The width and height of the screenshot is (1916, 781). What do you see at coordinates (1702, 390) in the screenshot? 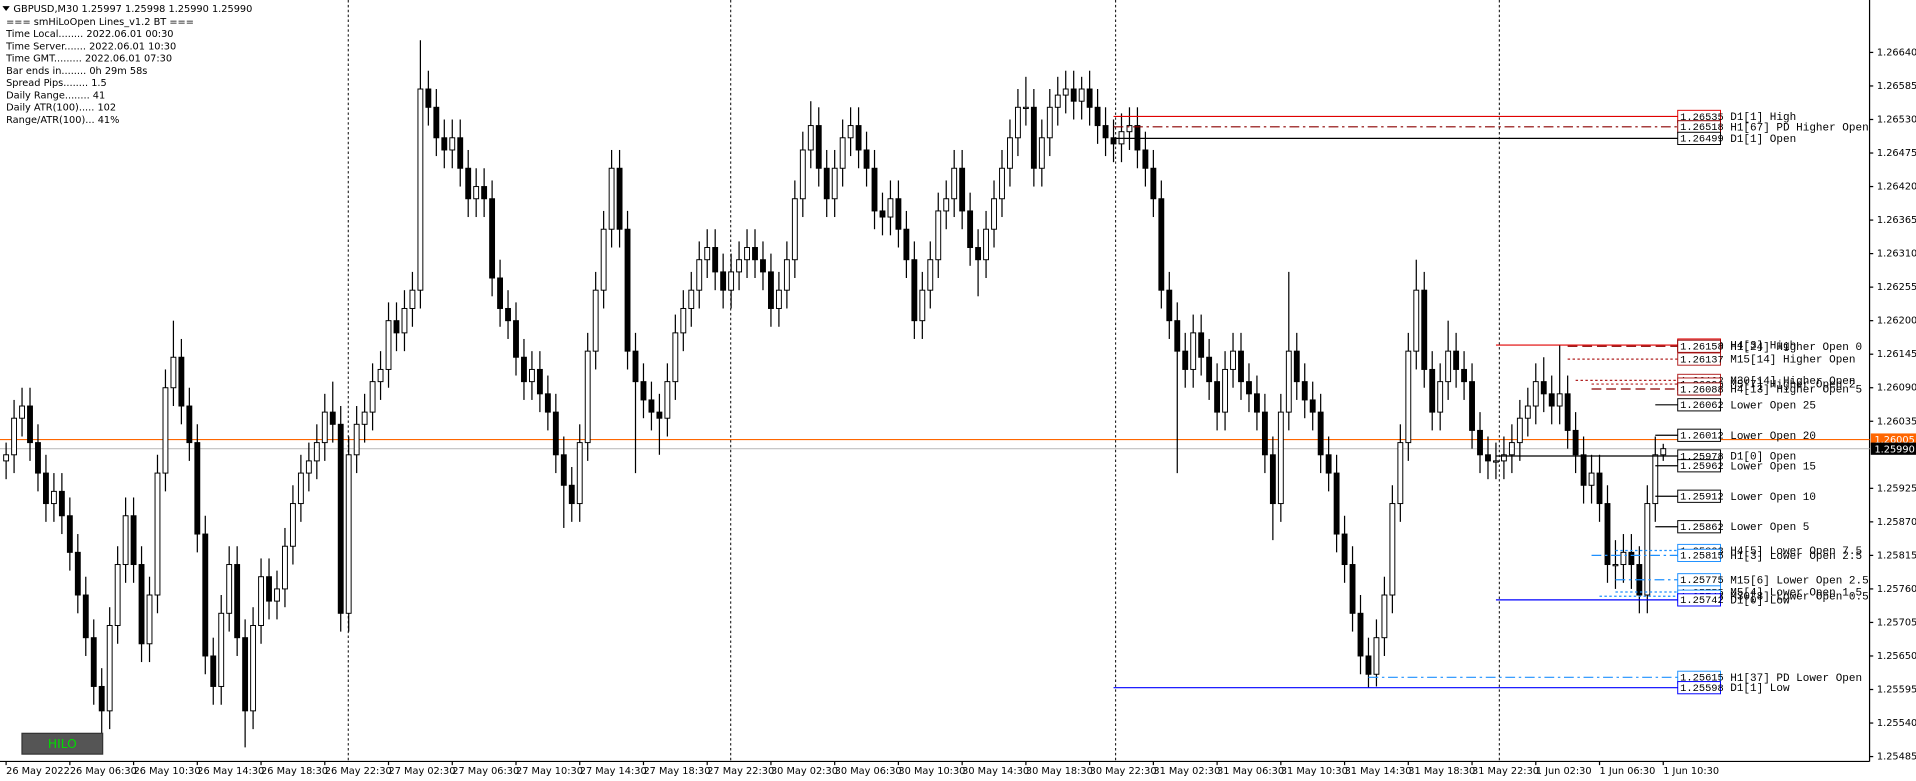
I see `level-price: 1.26088` at bounding box center [1702, 390].